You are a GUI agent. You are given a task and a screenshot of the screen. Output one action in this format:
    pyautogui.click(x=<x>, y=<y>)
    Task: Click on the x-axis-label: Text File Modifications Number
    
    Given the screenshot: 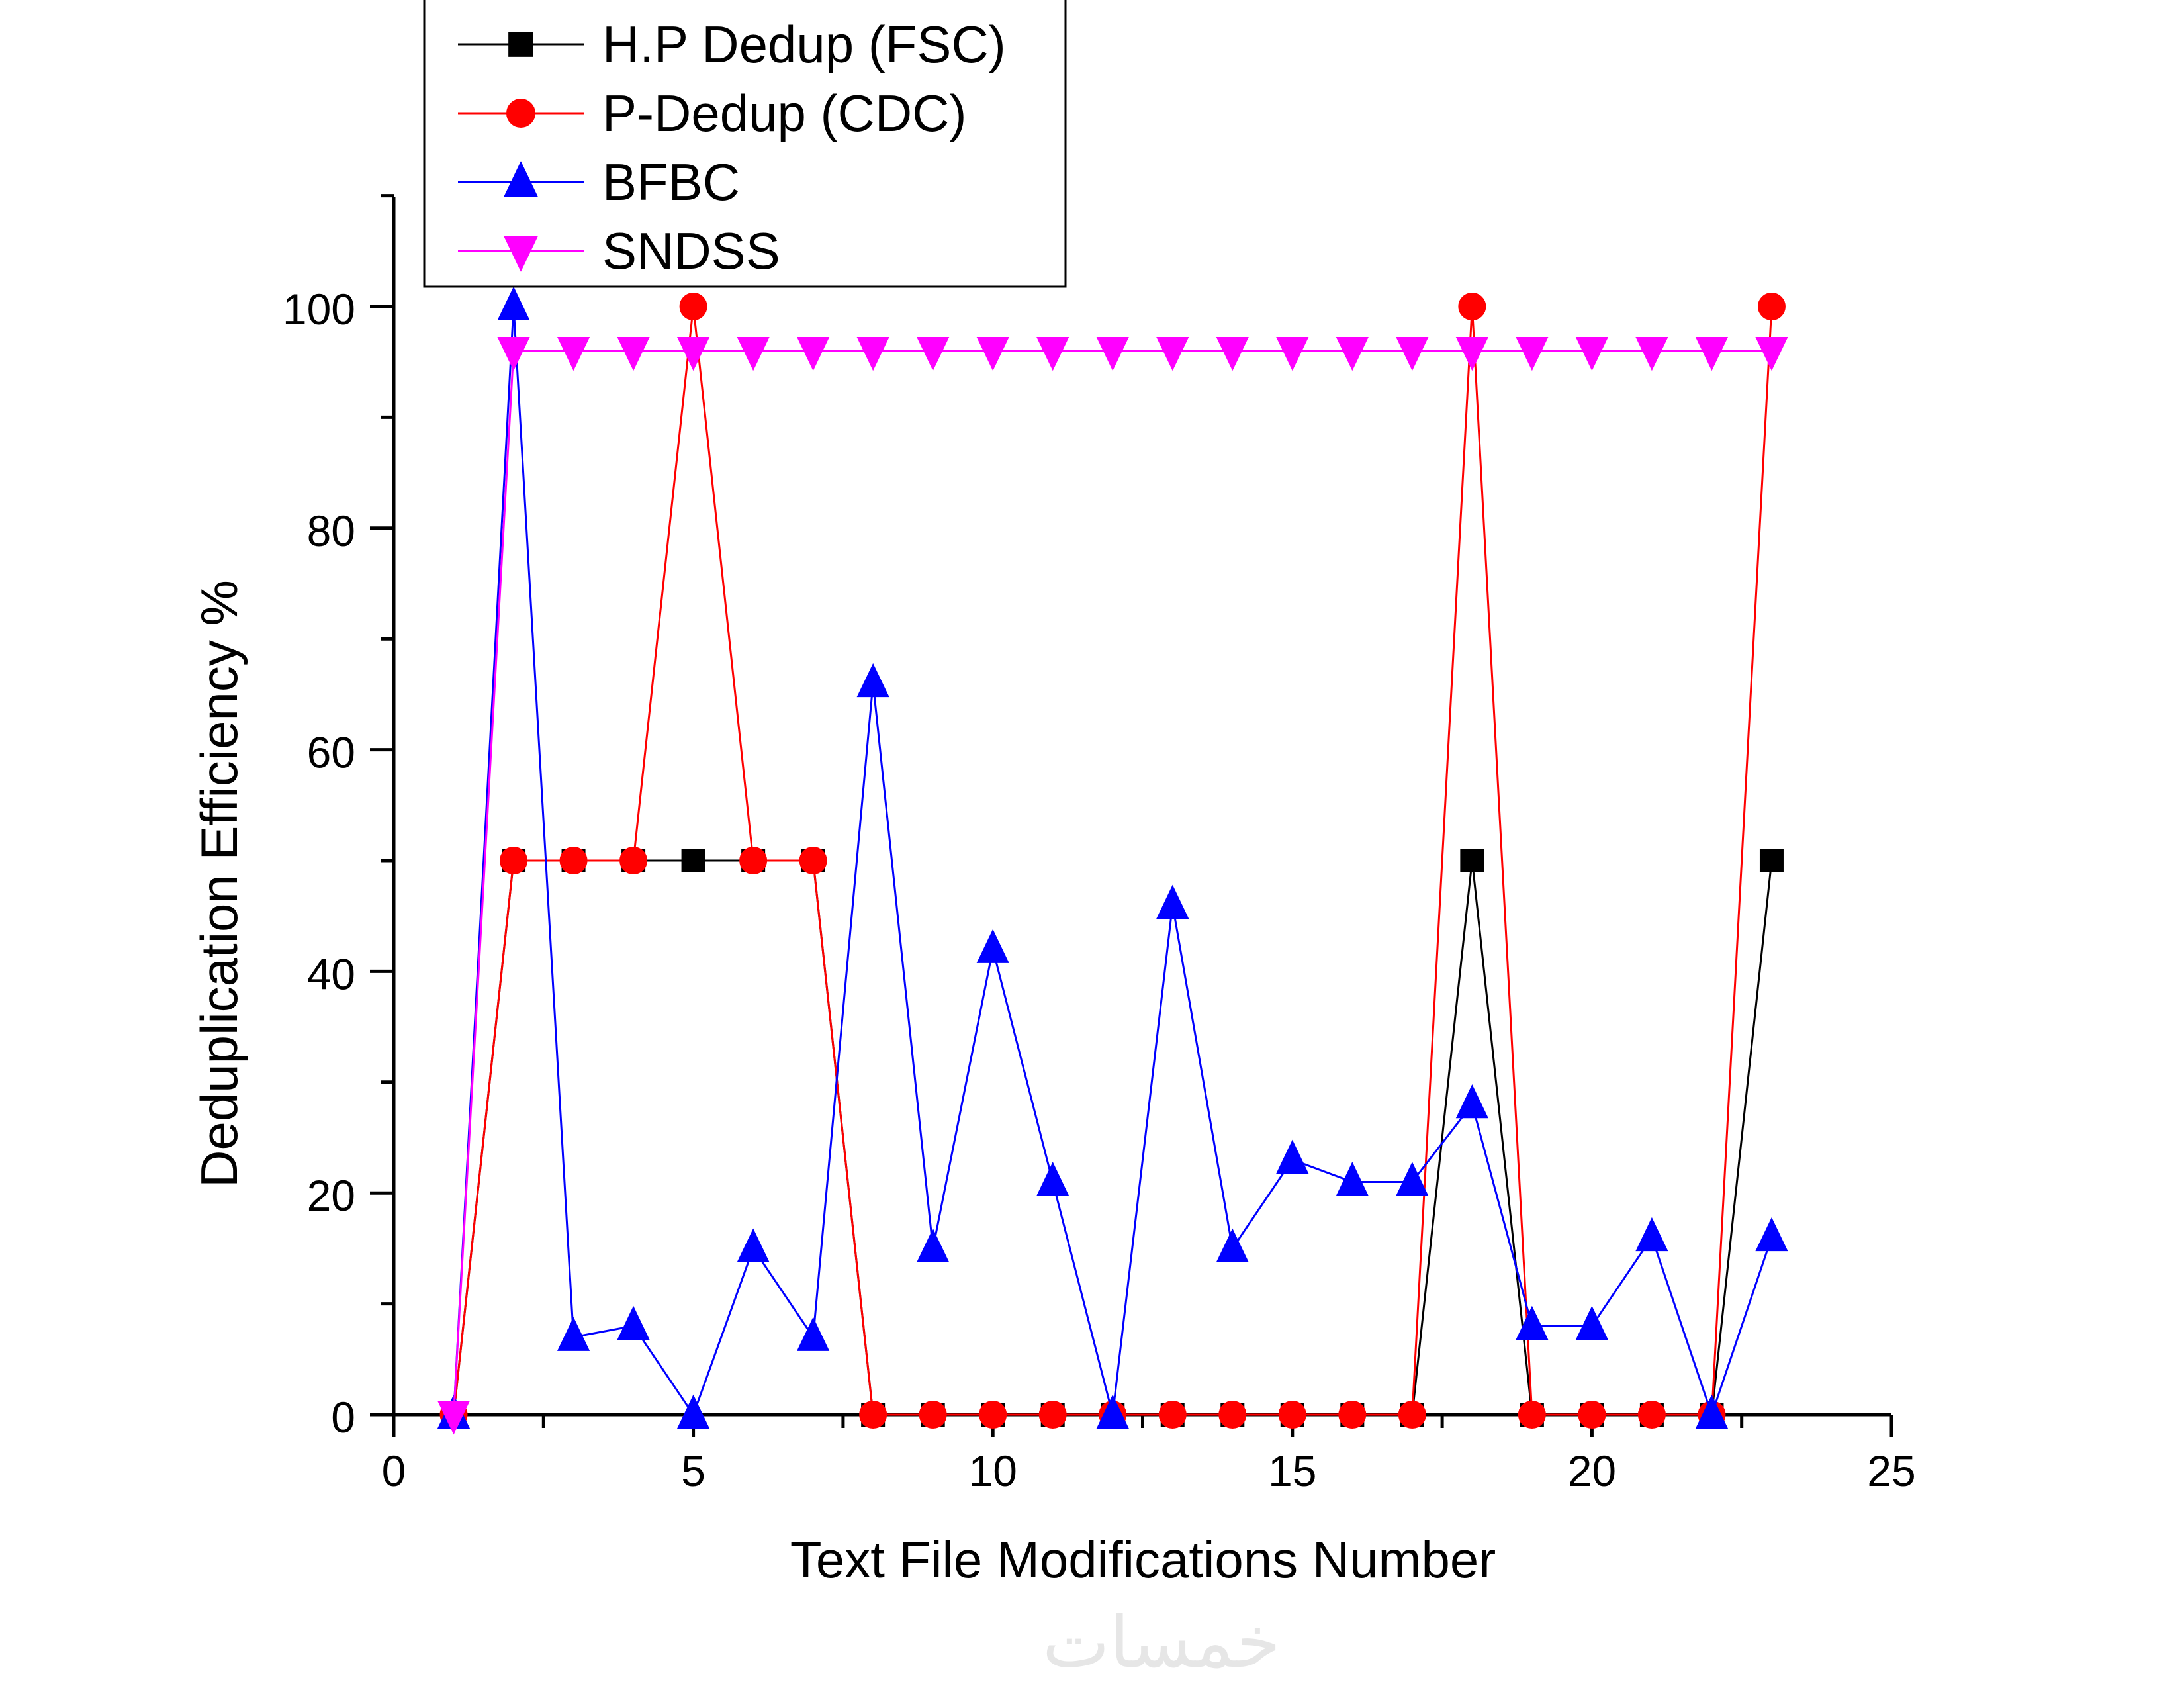 What is the action you would take?
    pyautogui.click(x=1143, y=1559)
    